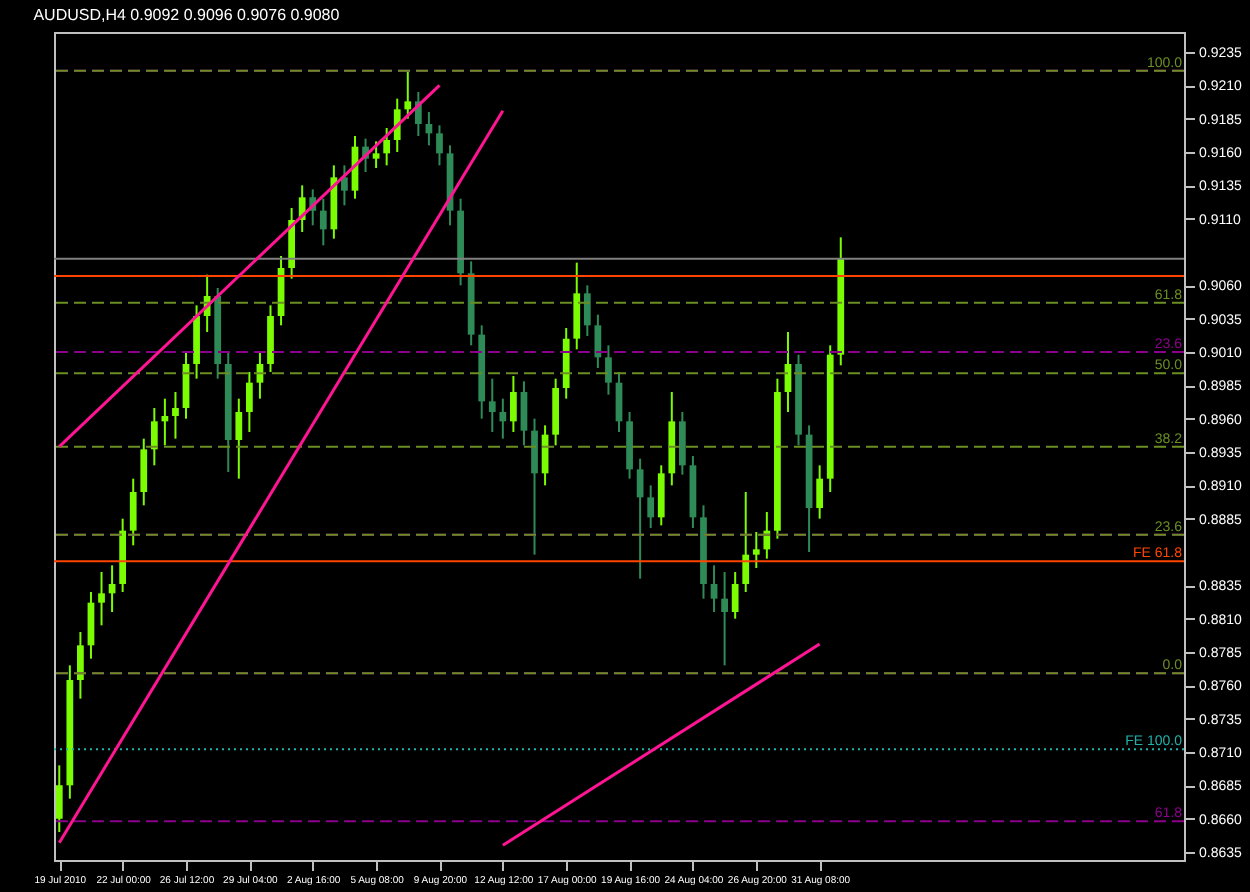  I want to click on chart-title: AUDUSD,H4 0.9092 0.9096 0.9076 0.9080, so click(187, 15).